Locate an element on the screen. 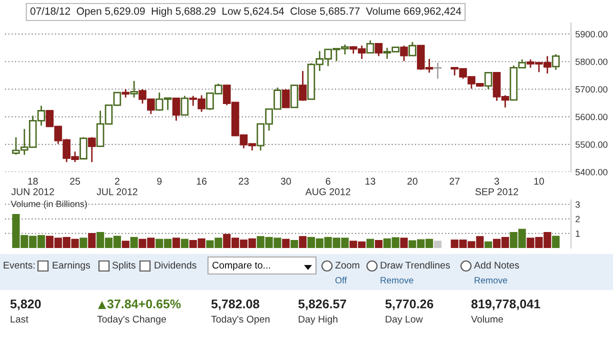 Image resolution: width=613 pixels, height=357 pixels. text: 819,778,041 is located at coordinates (505, 305).